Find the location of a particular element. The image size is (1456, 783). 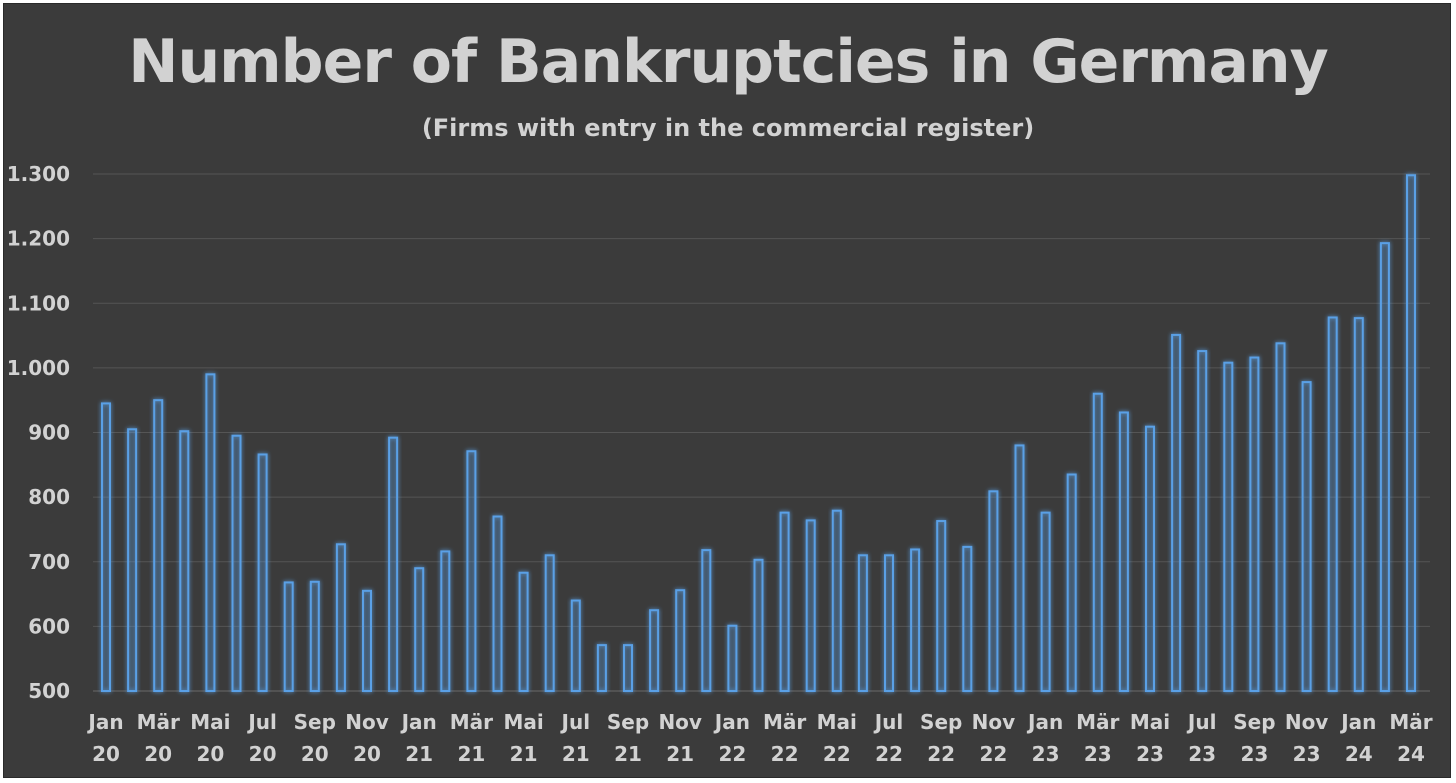

y-tick-label: 1.100 is located at coordinates (38, 303).